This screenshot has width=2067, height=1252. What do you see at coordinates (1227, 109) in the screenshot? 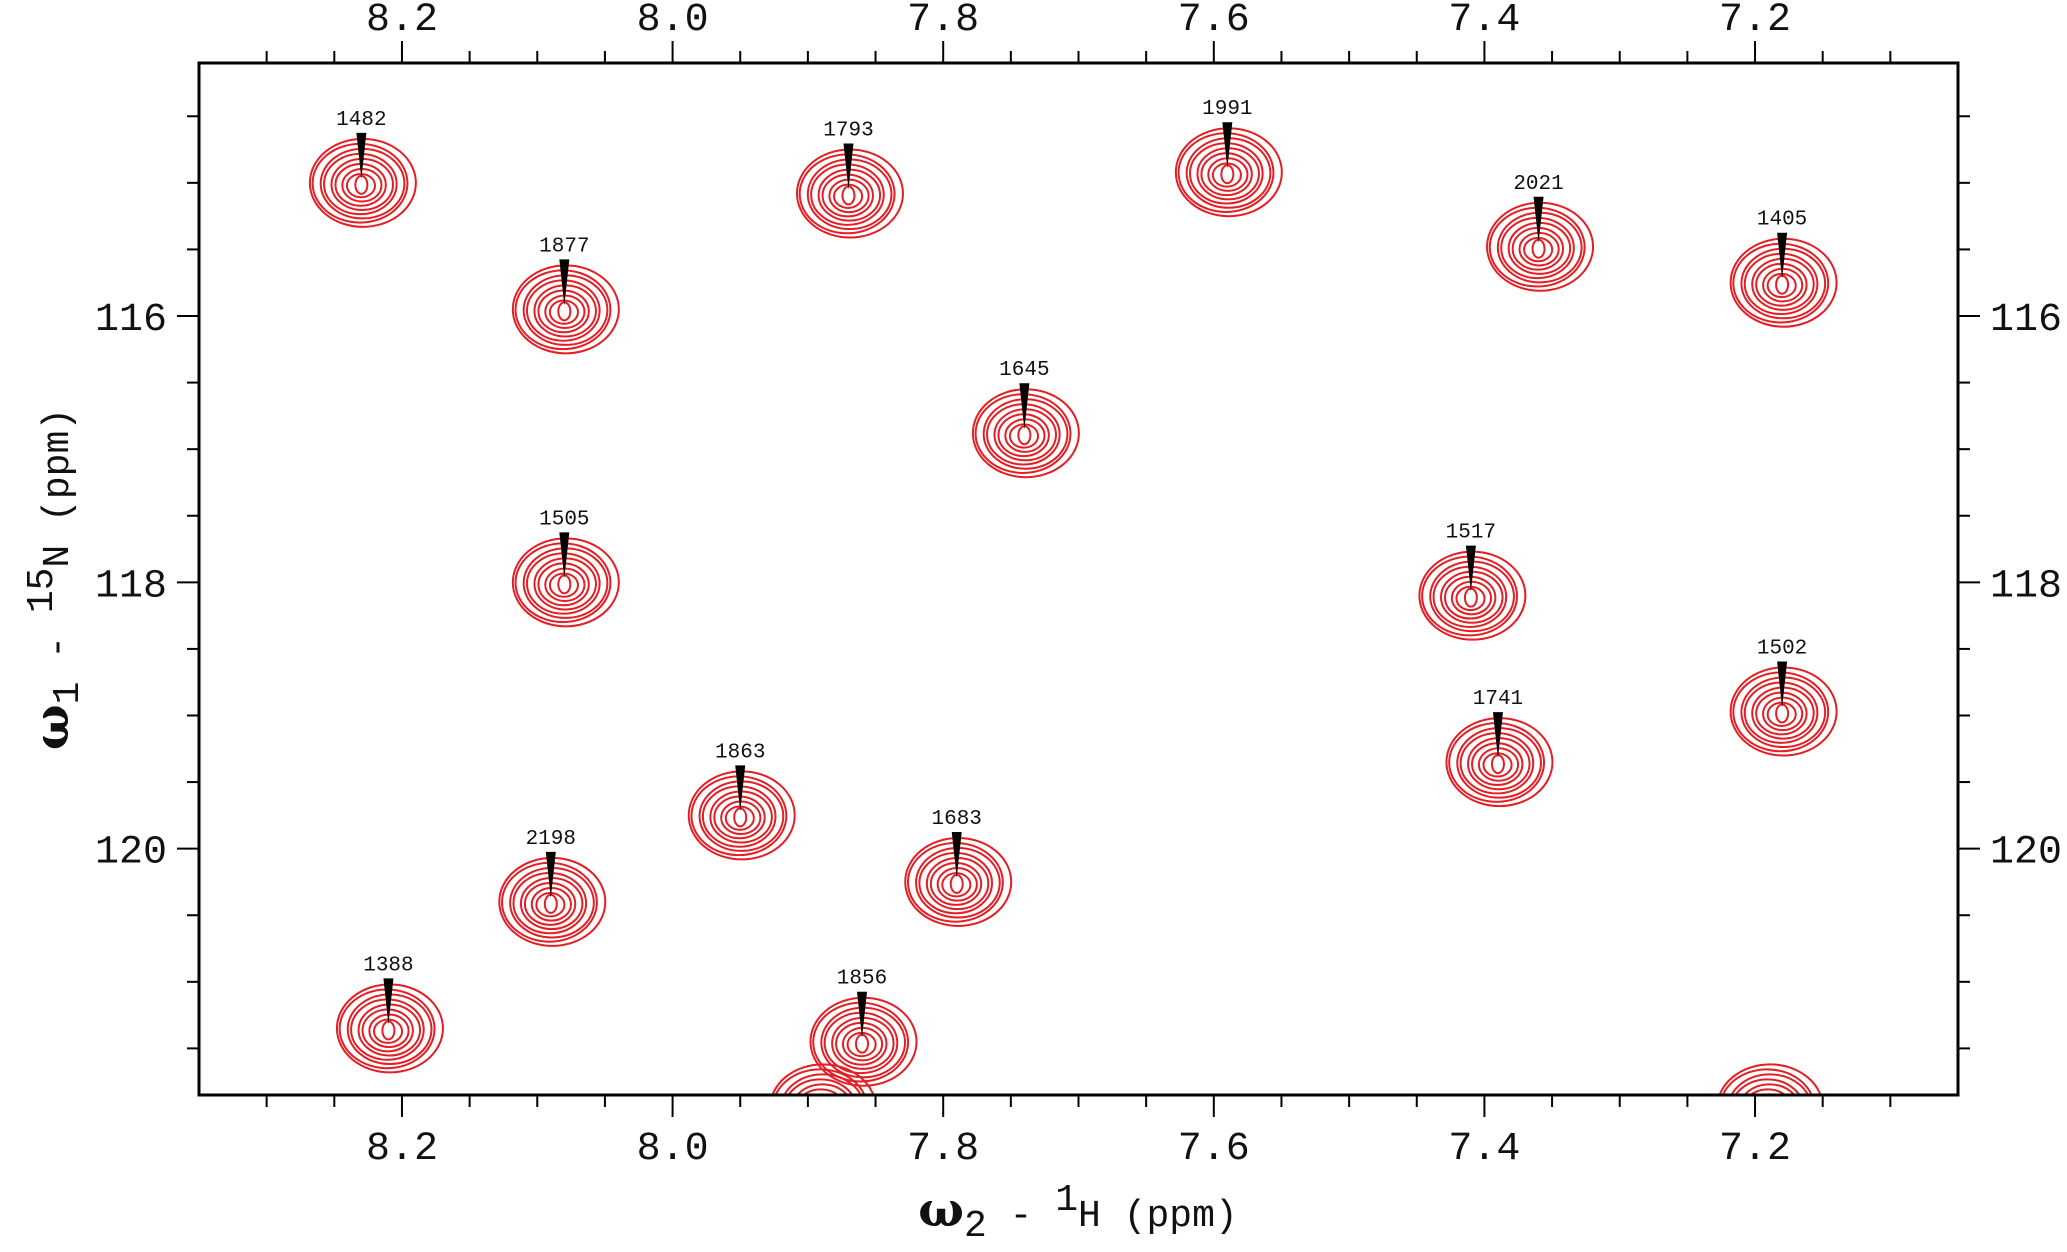
I see `peak-label: 1991` at bounding box center [1227, 109].